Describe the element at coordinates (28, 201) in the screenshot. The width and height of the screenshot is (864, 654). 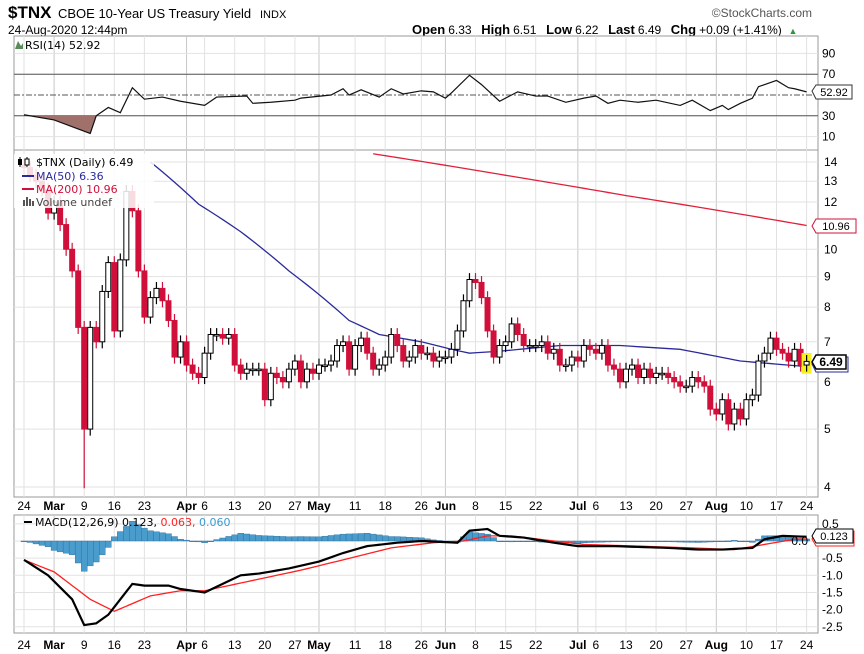
I see `volume-icon` at that location.